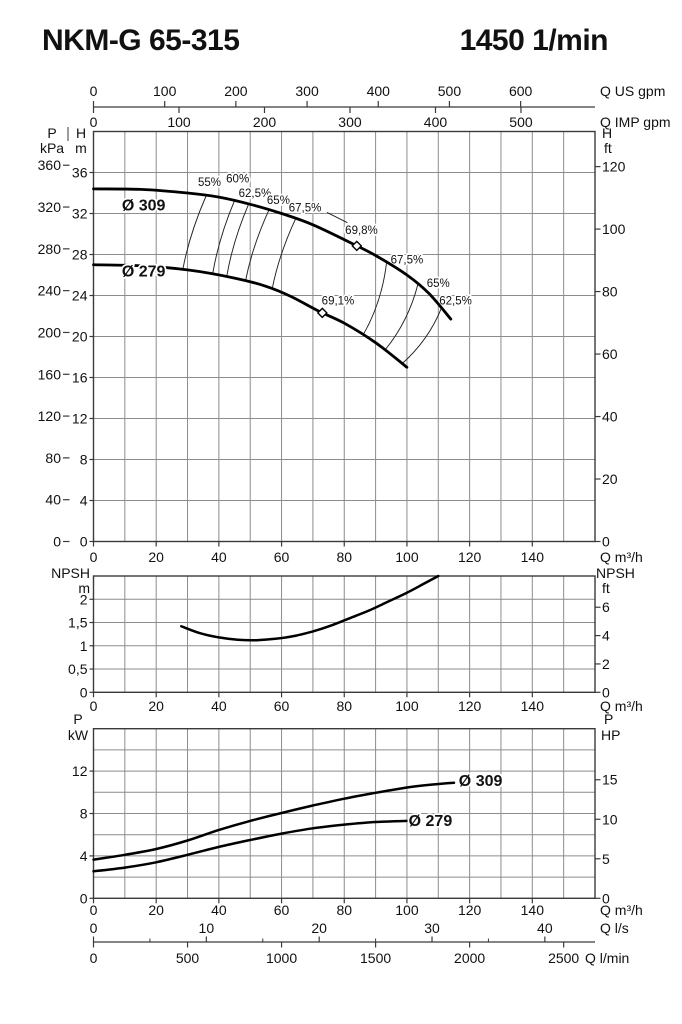  I want to click on axis-title-p: P, so click(51, 133).